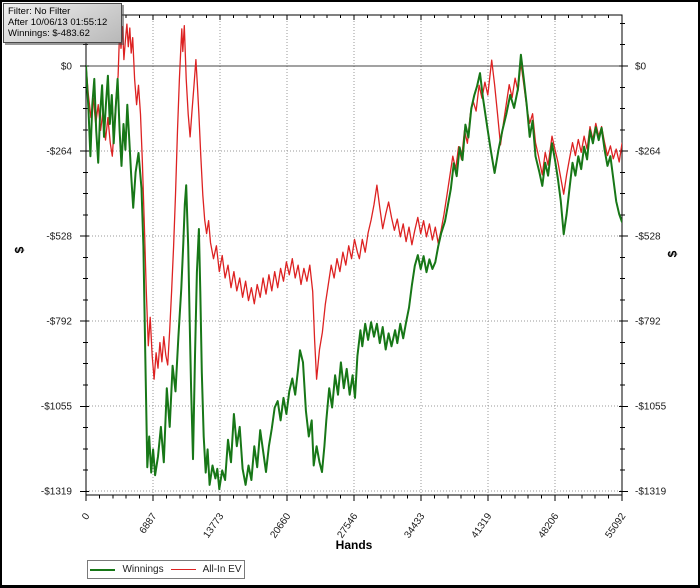 This screenshot has width=700, height=588. I want to click on svg-text: 6887, so click(149, 523).